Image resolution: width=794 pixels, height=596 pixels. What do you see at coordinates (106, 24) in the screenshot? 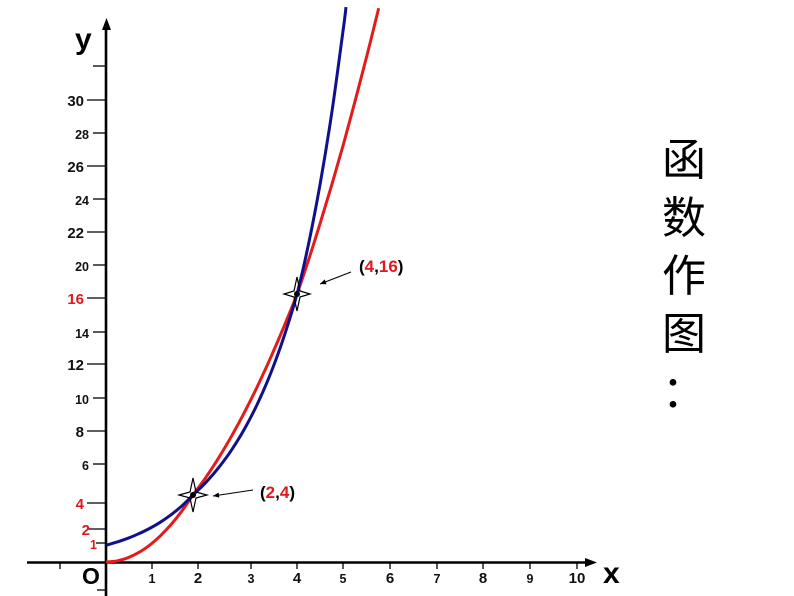
I see `y-axis-arrow-icon` at bounding box center [106, 24].